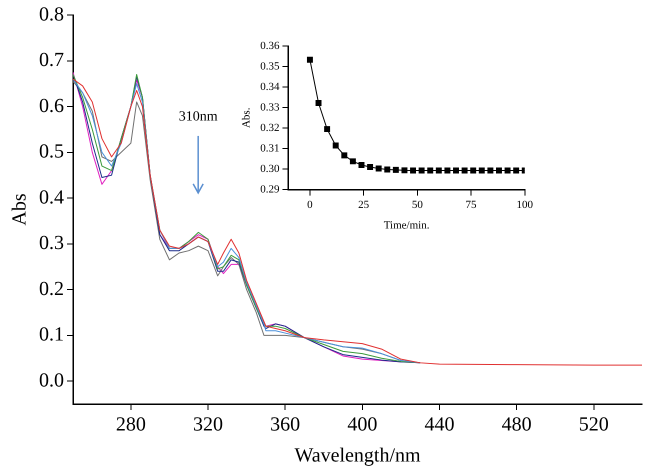 This screenshot has height=472, width=646. Describe the element at coordinates (407, 225) in the screenshot. I see `x-axis-title: Time/min.` at that location.